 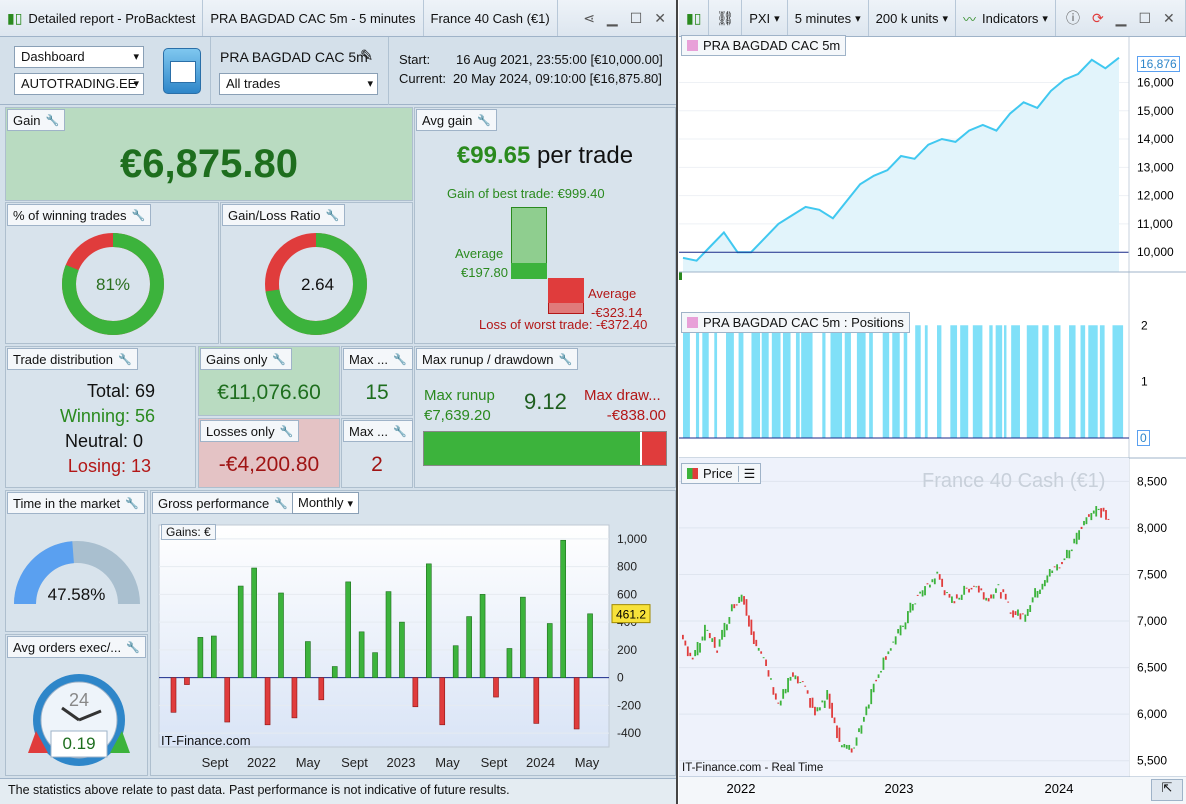 I want to click on edit-pencil-icon: ✎, so click(x=367, y=56).